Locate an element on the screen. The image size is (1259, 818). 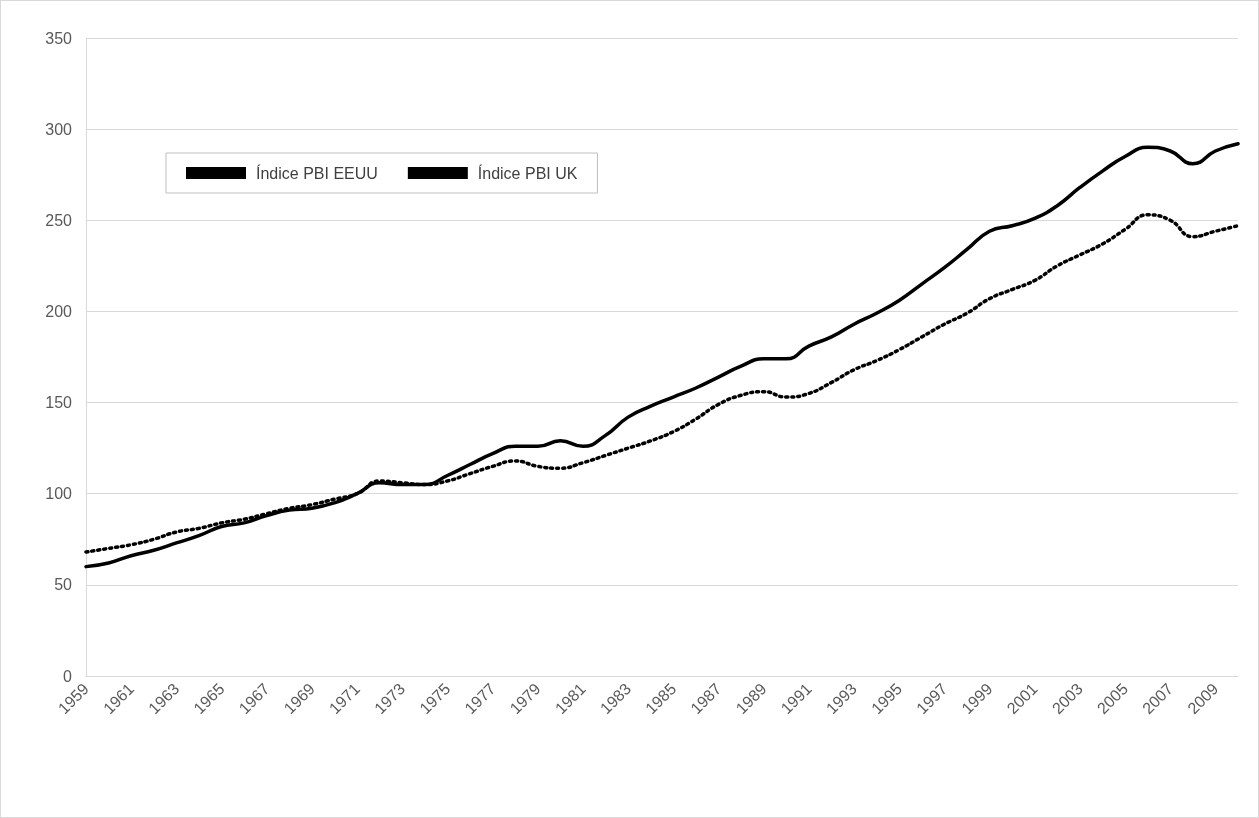
y-tick-label: 200 is located at coordinates (59, 311).